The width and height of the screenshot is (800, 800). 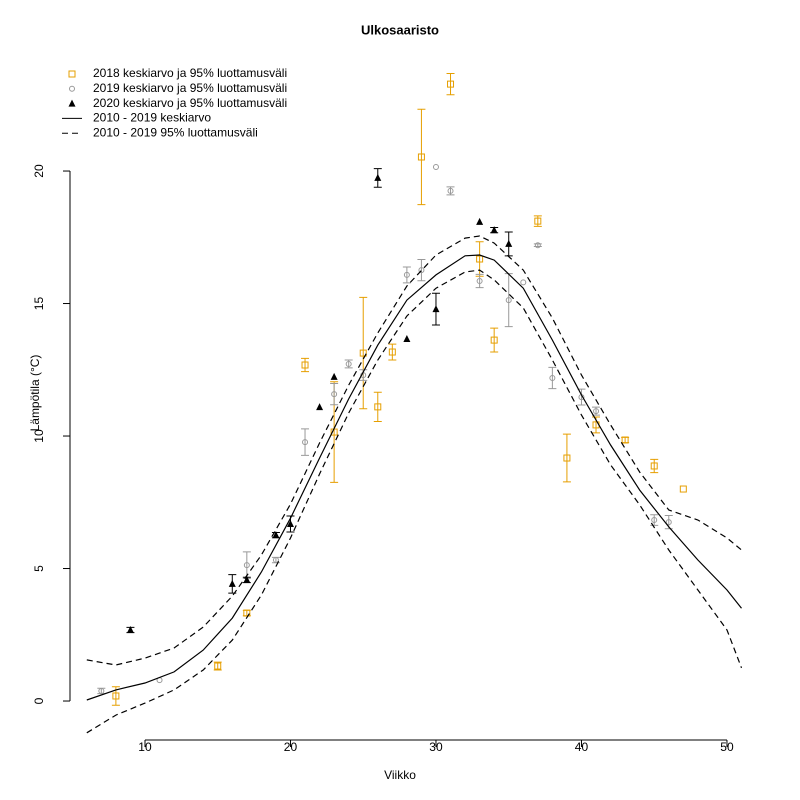 What do you see at coordinates (190, 103) in the screenshot?
I see `legend-label: 2020 keskiarvo ja 95% luottamusväli` at bounding box center [190, 103].